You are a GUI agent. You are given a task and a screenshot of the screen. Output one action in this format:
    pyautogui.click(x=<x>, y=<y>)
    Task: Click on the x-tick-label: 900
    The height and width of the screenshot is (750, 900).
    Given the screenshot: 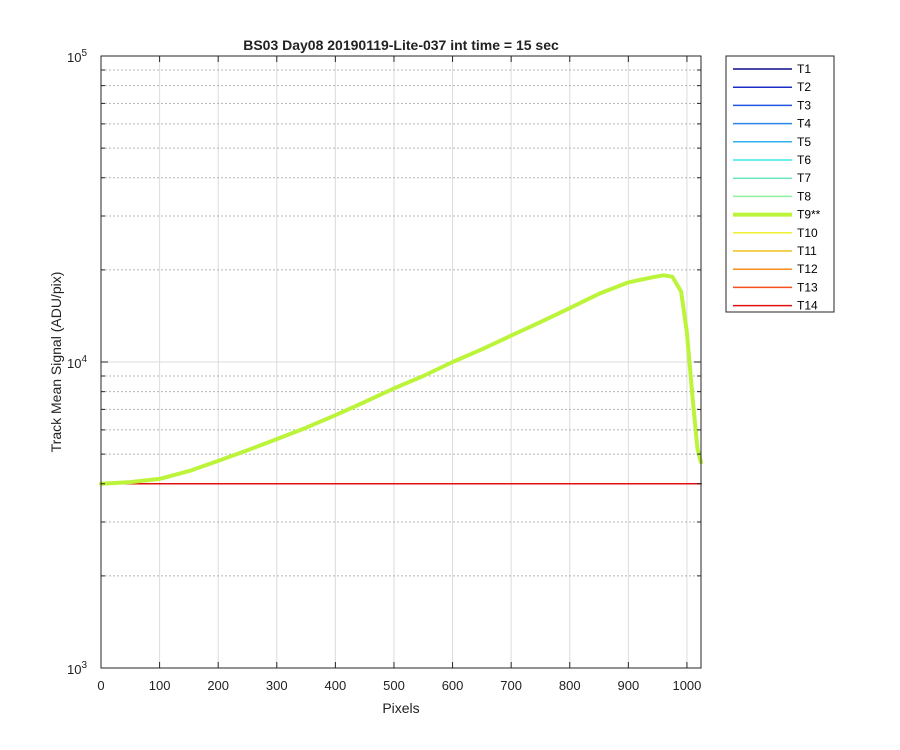 What is the action you would take?
    pyautogui.click(x=628, y=685)
    